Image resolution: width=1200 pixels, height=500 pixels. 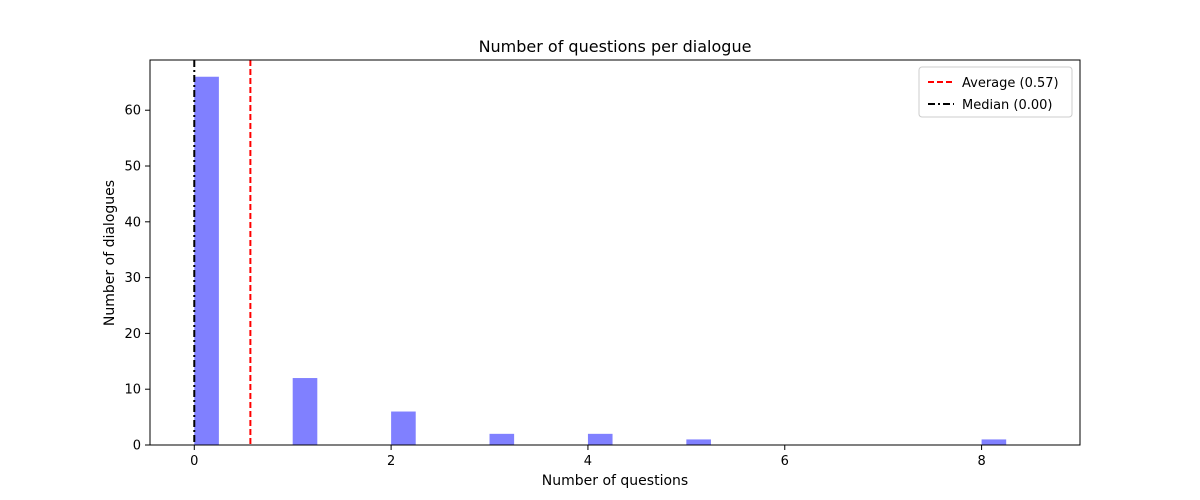 I want to click on x-tick-label: 0, so click(x=194, y=461).